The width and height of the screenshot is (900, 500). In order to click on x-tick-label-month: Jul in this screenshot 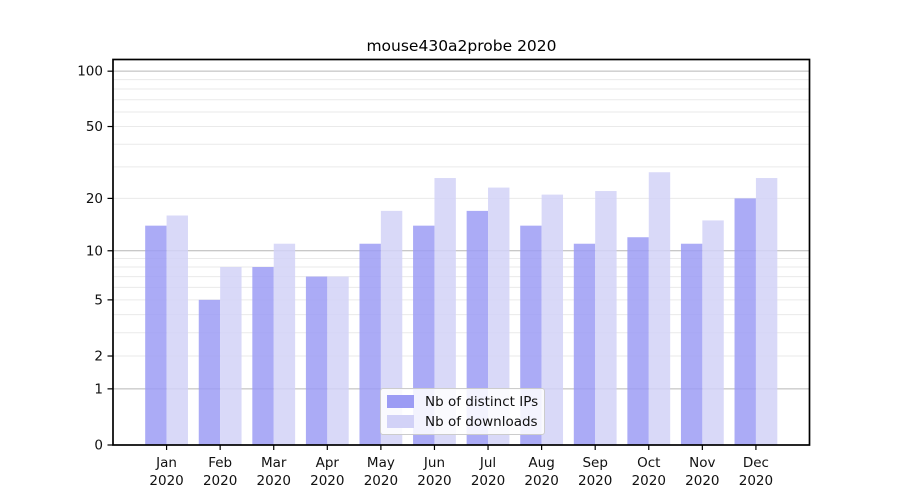, I will do `click(487, 463)`.